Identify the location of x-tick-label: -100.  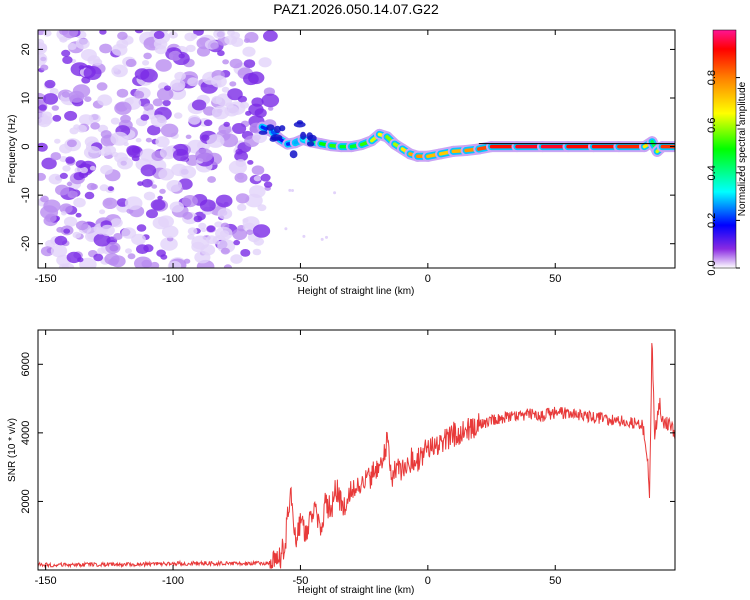
(173, 279).